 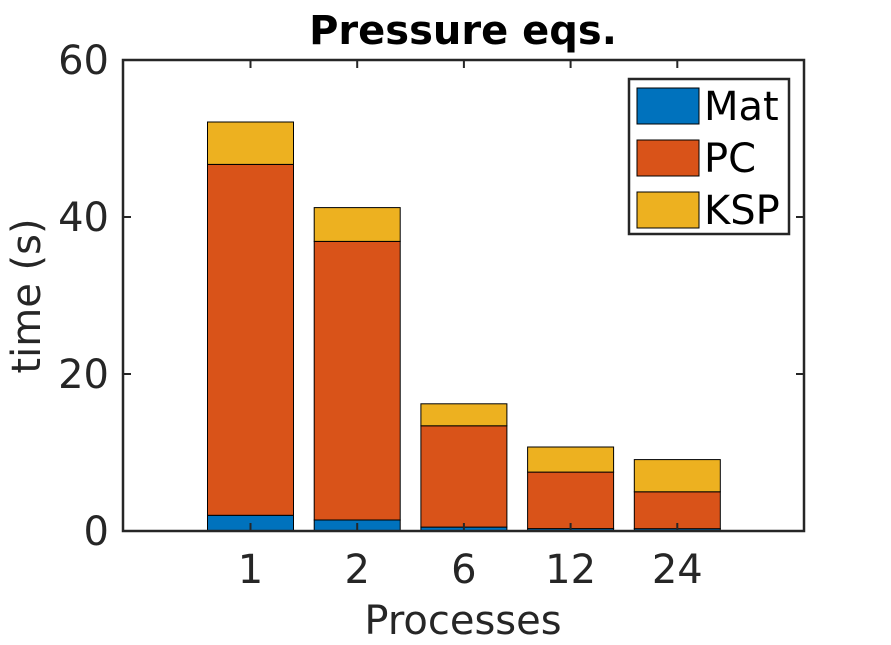 I want to click on x-tick-label-24: 24, so click(x=677, y=570).